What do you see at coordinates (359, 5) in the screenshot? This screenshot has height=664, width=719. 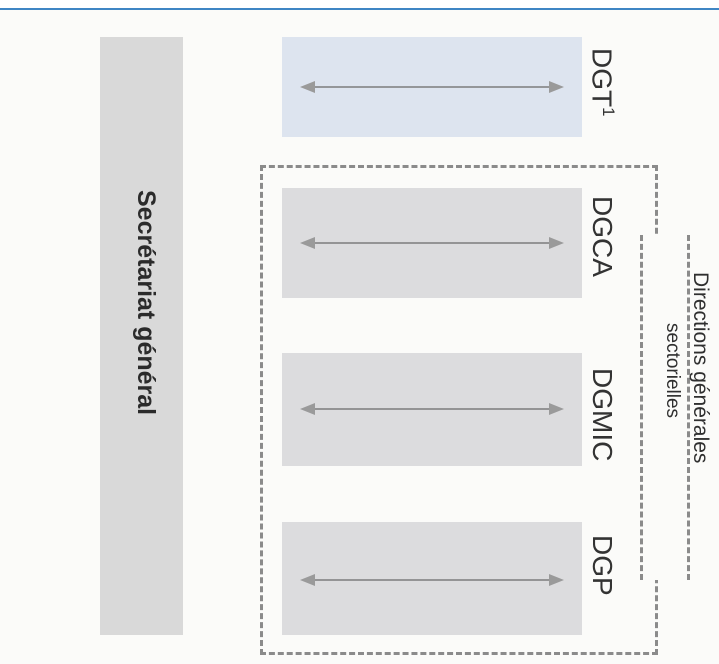 I see `top-rule` at bounding box center [359, 5].